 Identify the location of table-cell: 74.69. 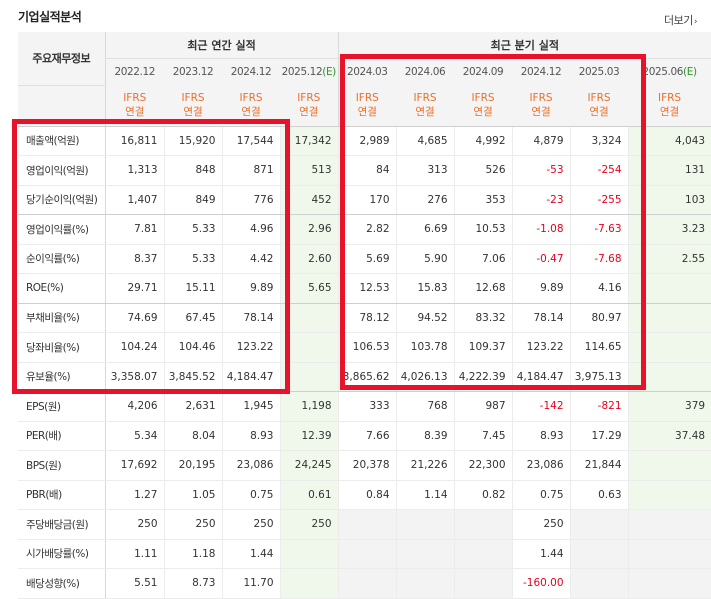
(134, 318).